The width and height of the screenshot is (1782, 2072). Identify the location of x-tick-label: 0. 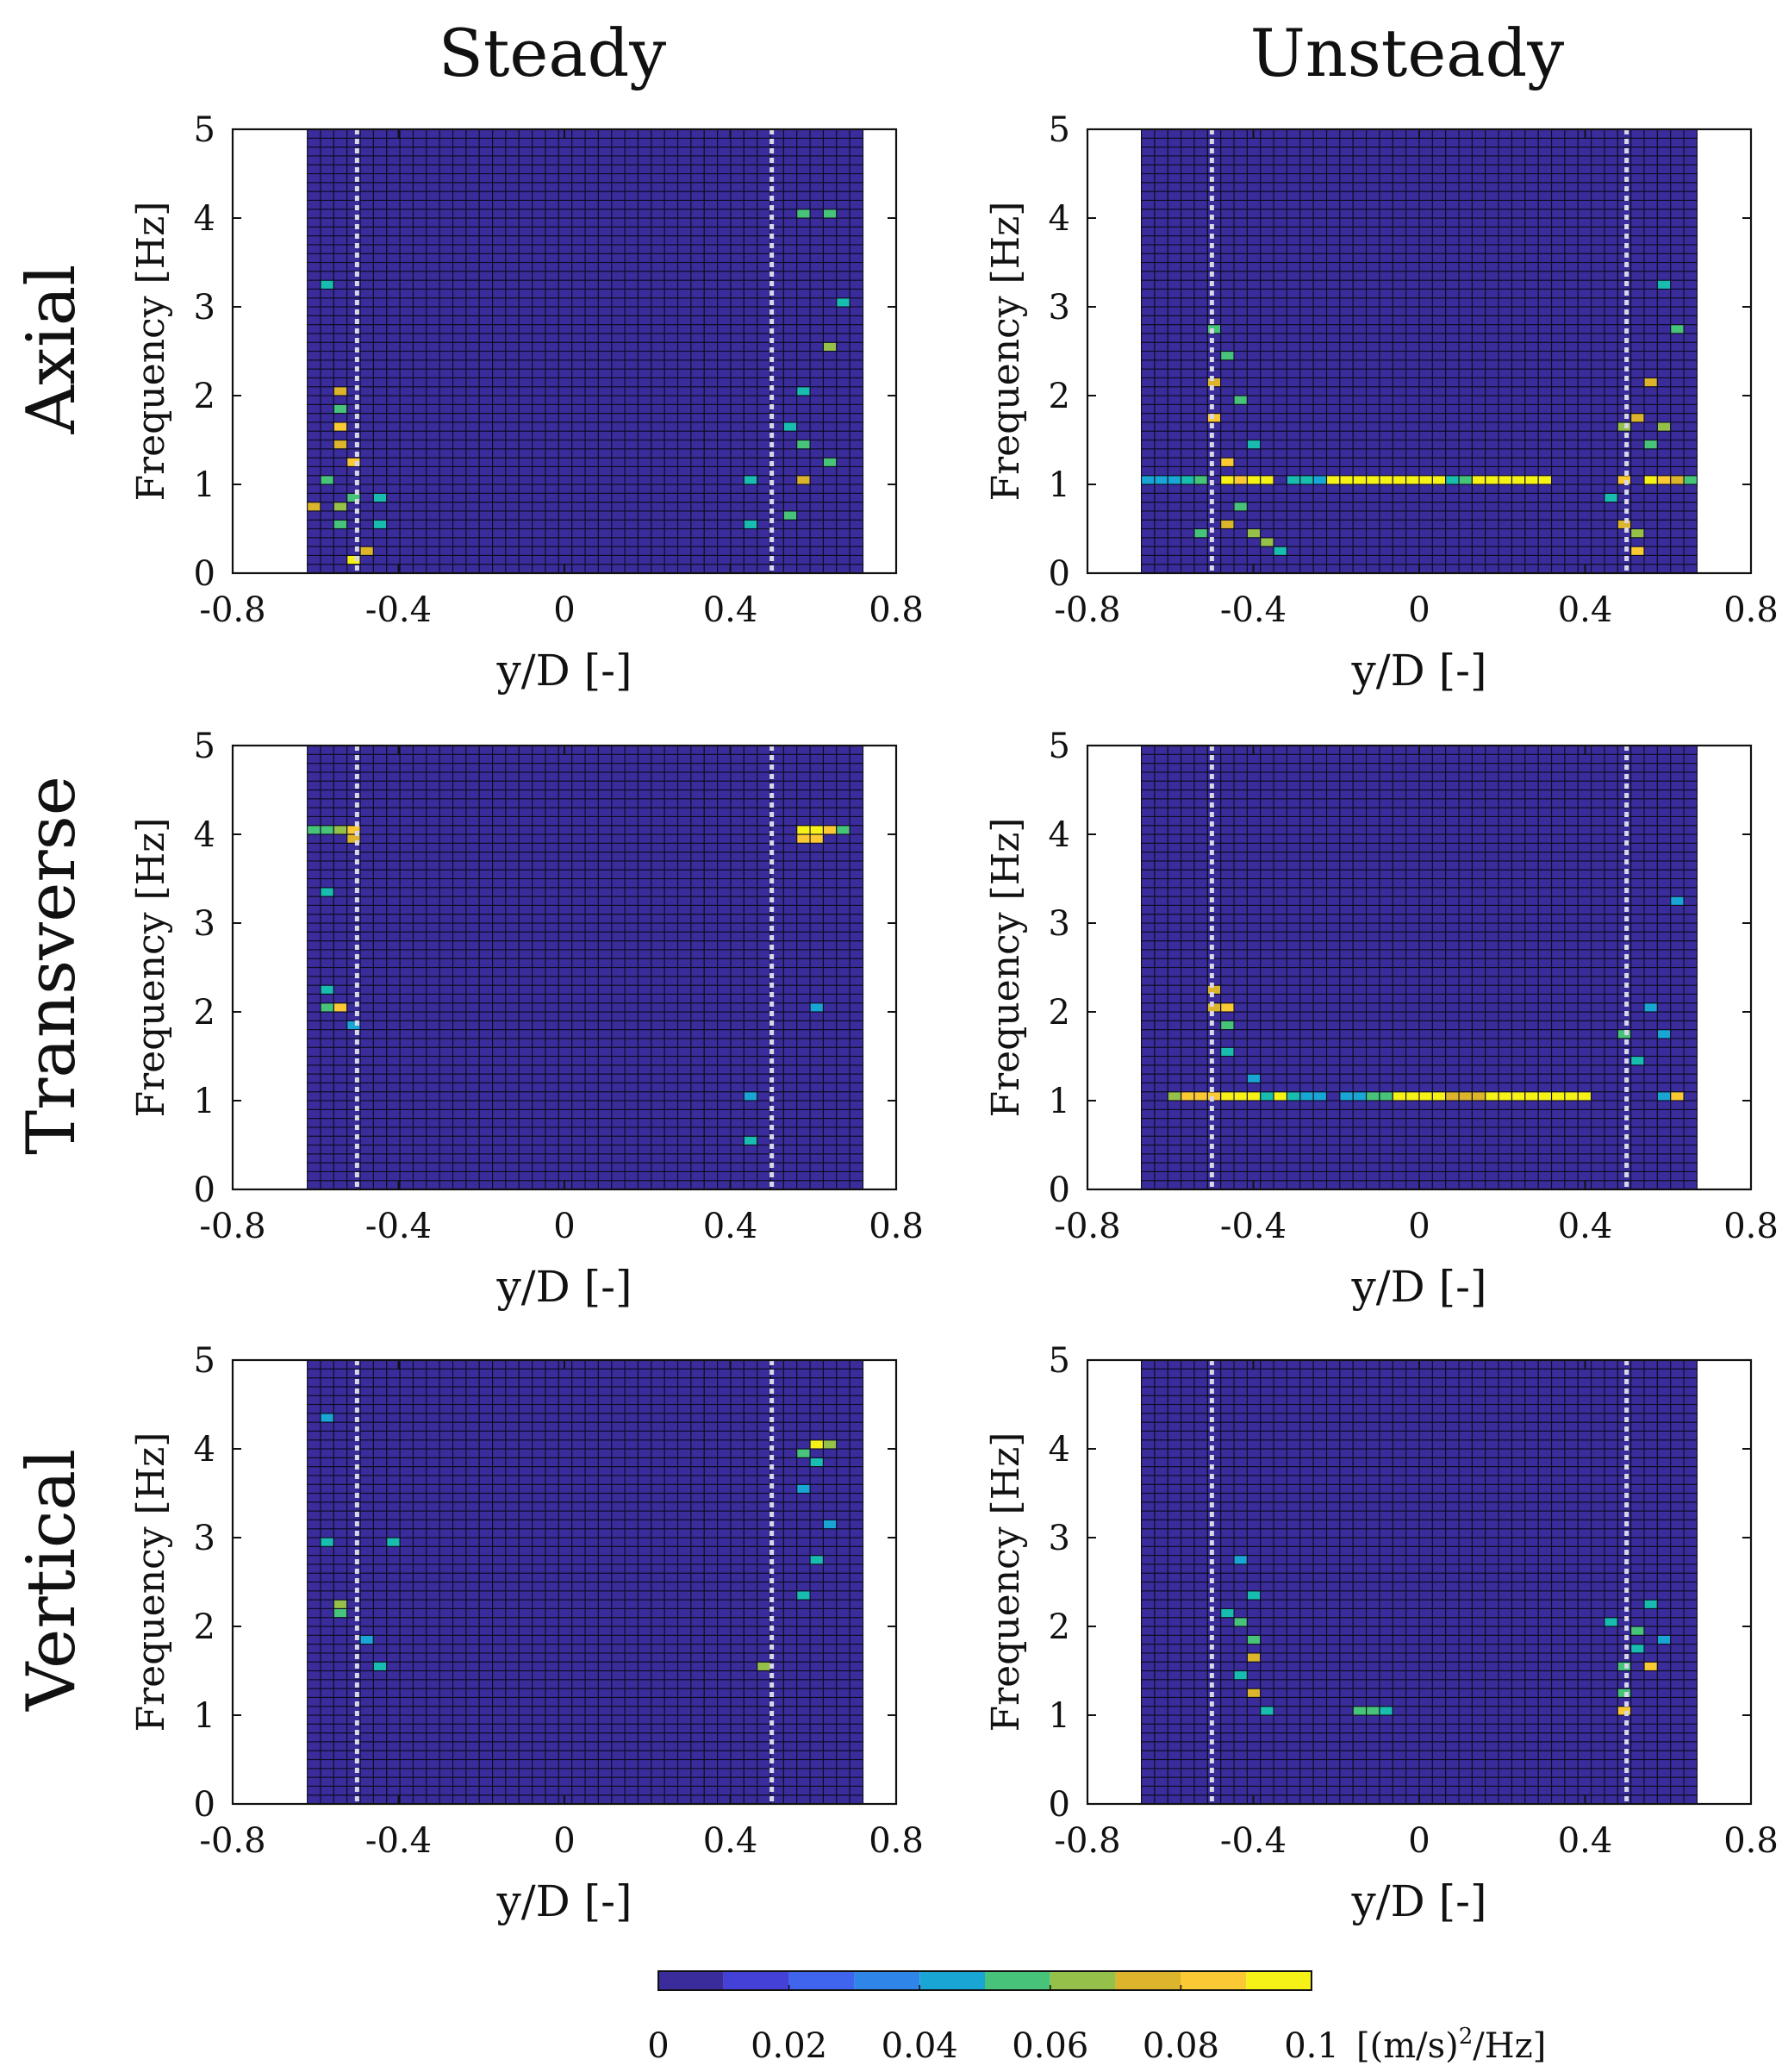
(564, 610).